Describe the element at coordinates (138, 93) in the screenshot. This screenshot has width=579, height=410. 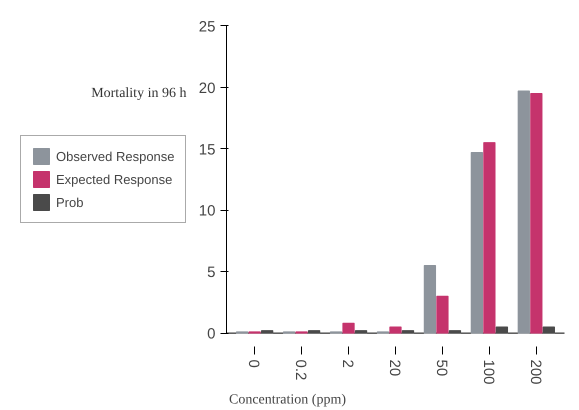
I see `y-axis-title: Mortality in 96 h` at that location.